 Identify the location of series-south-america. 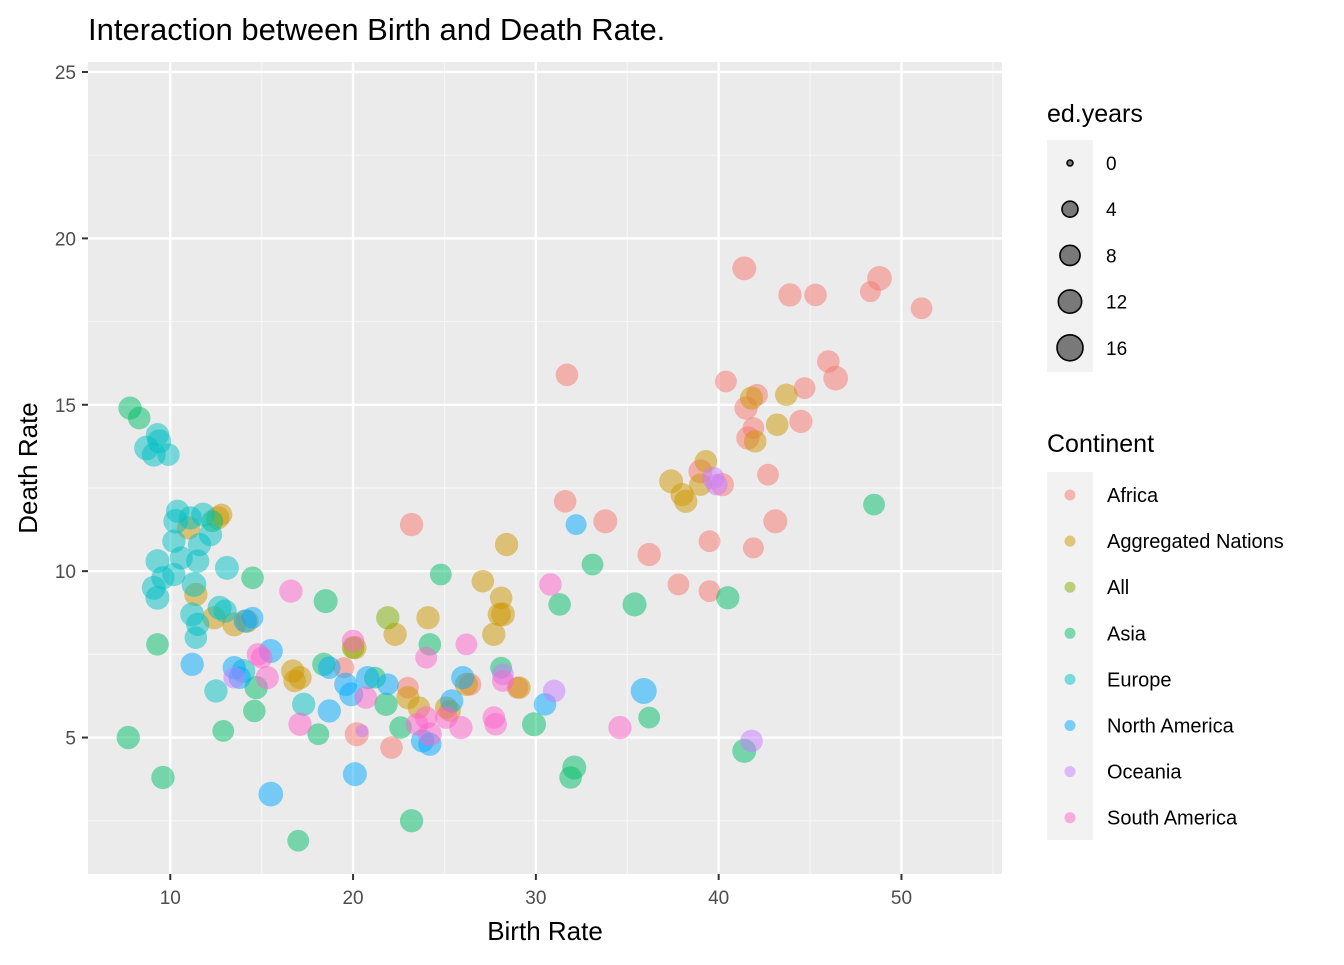
(439, 660).